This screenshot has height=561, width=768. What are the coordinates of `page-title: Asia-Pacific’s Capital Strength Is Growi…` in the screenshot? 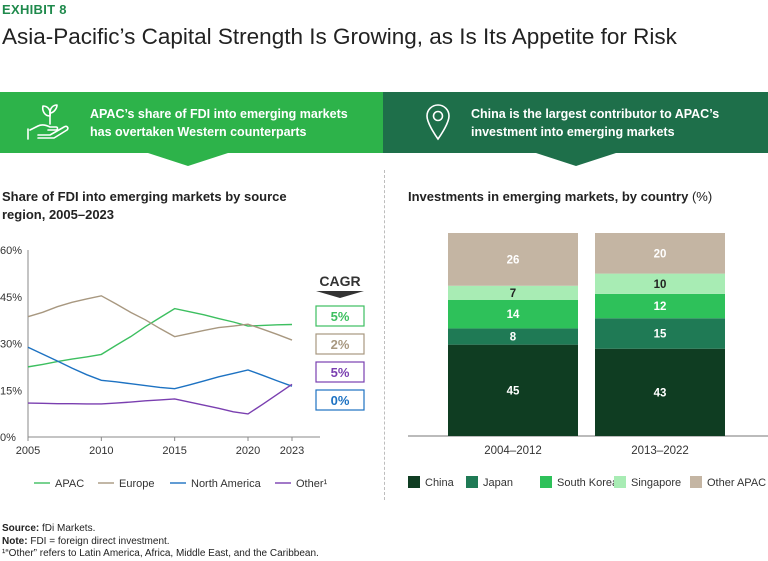 It's located at (339, 36).